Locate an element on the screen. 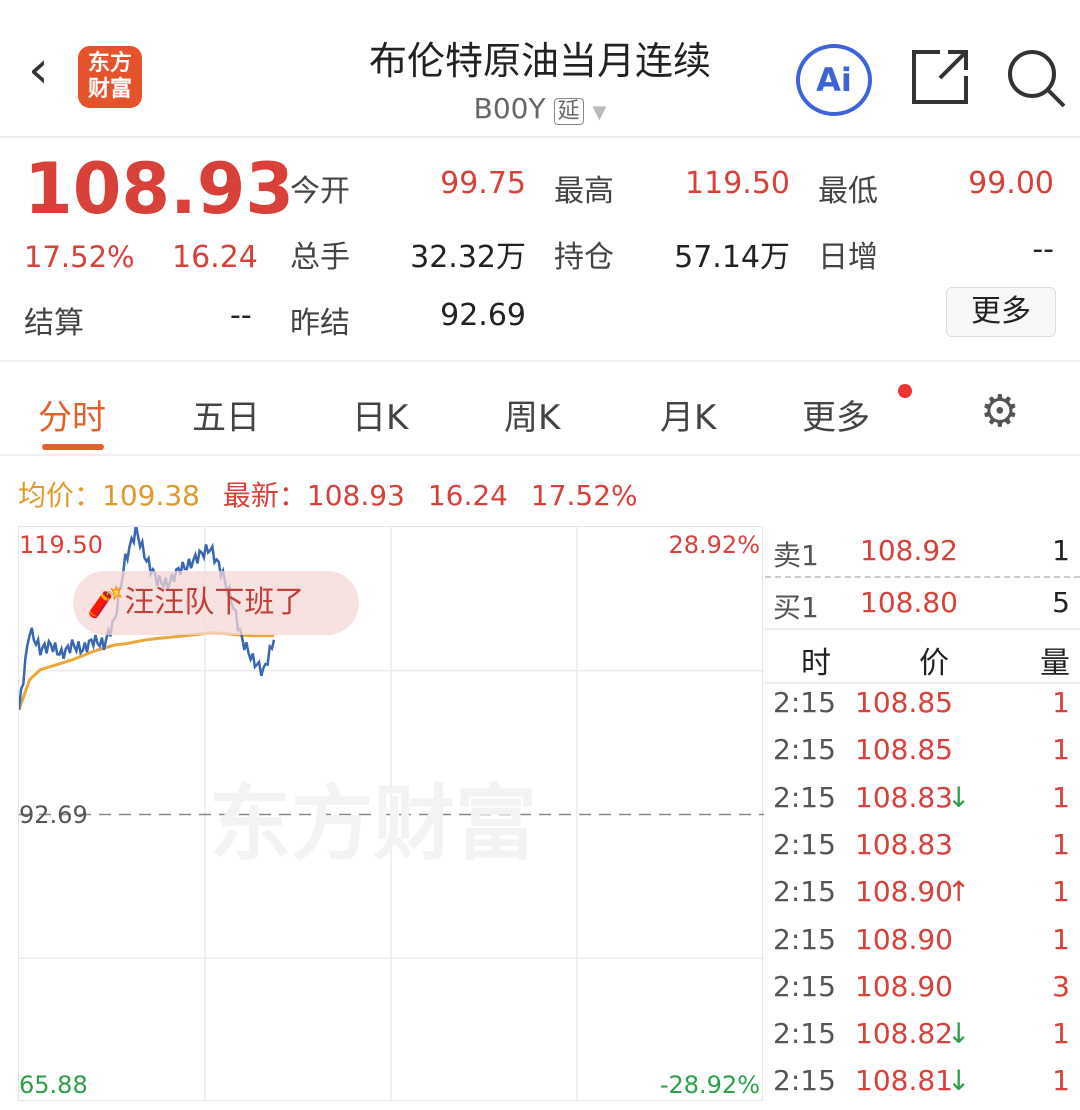 The height and width of the screenshot is (1110, 1080). app-logo: 东方 财富 is located at coordinates (110, 77).